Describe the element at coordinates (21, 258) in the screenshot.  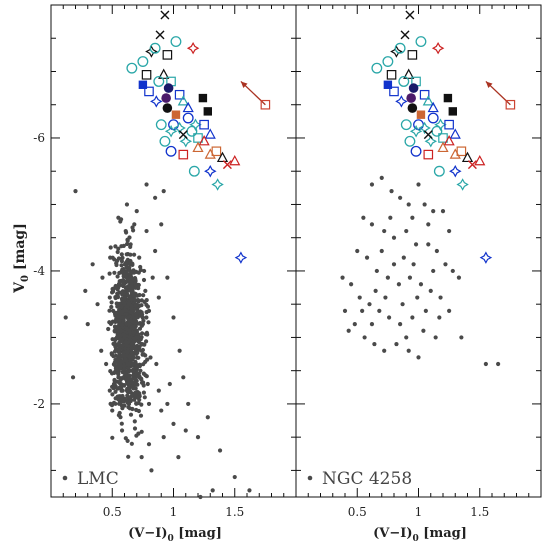
I see `y-axis-label: V0 [mag]` at that location.